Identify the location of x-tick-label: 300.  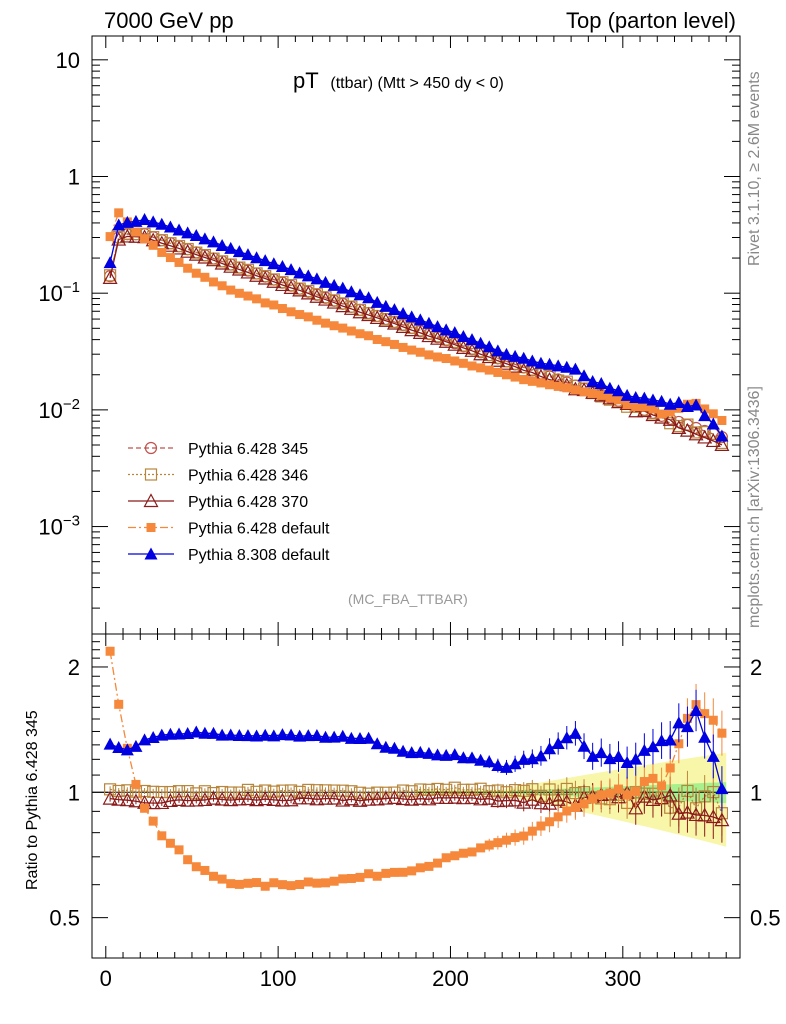
(622, 978).